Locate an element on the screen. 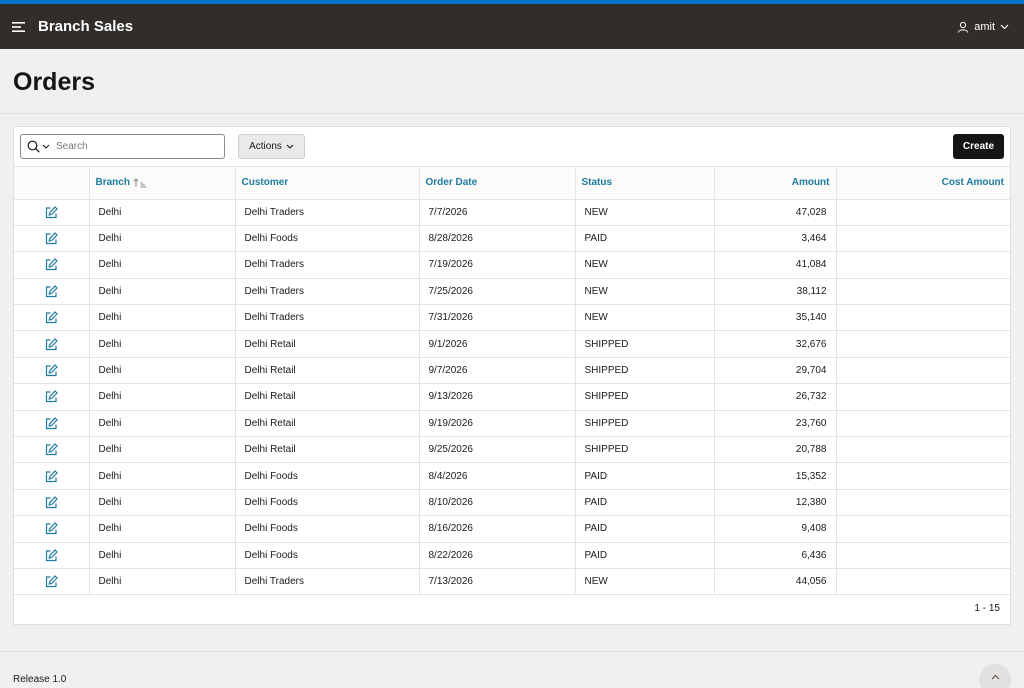 The image size is (1024, 688). column-header-branch: Branch is located at coordinates (162, 183).